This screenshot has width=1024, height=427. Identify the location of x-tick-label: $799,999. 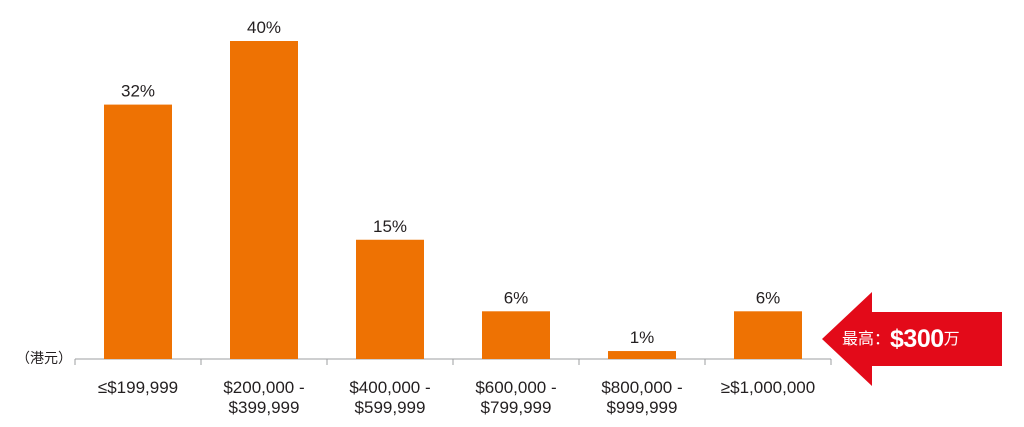
(516, 407).